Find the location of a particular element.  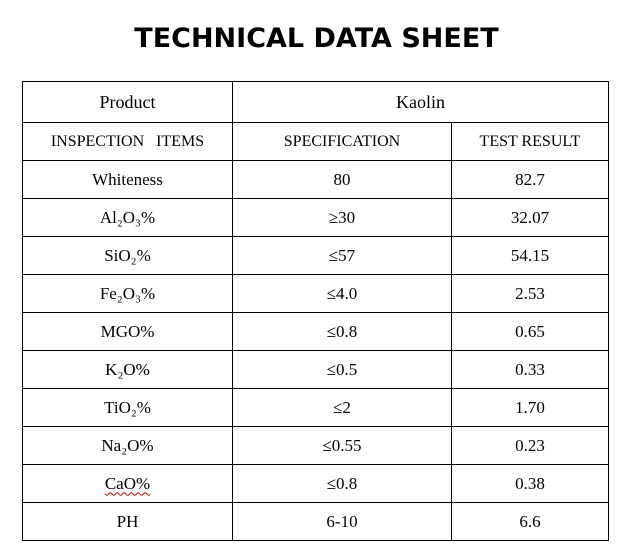

result-cell: 54.15 is located at coordinates (530, 255).